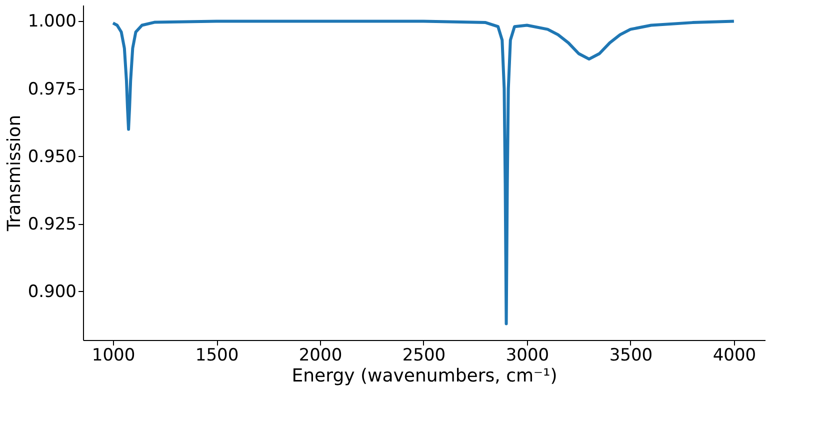 The height and width of the screenshot is (430, 824). I want to click on y-axis-title: Transmission, so click(14, 173).